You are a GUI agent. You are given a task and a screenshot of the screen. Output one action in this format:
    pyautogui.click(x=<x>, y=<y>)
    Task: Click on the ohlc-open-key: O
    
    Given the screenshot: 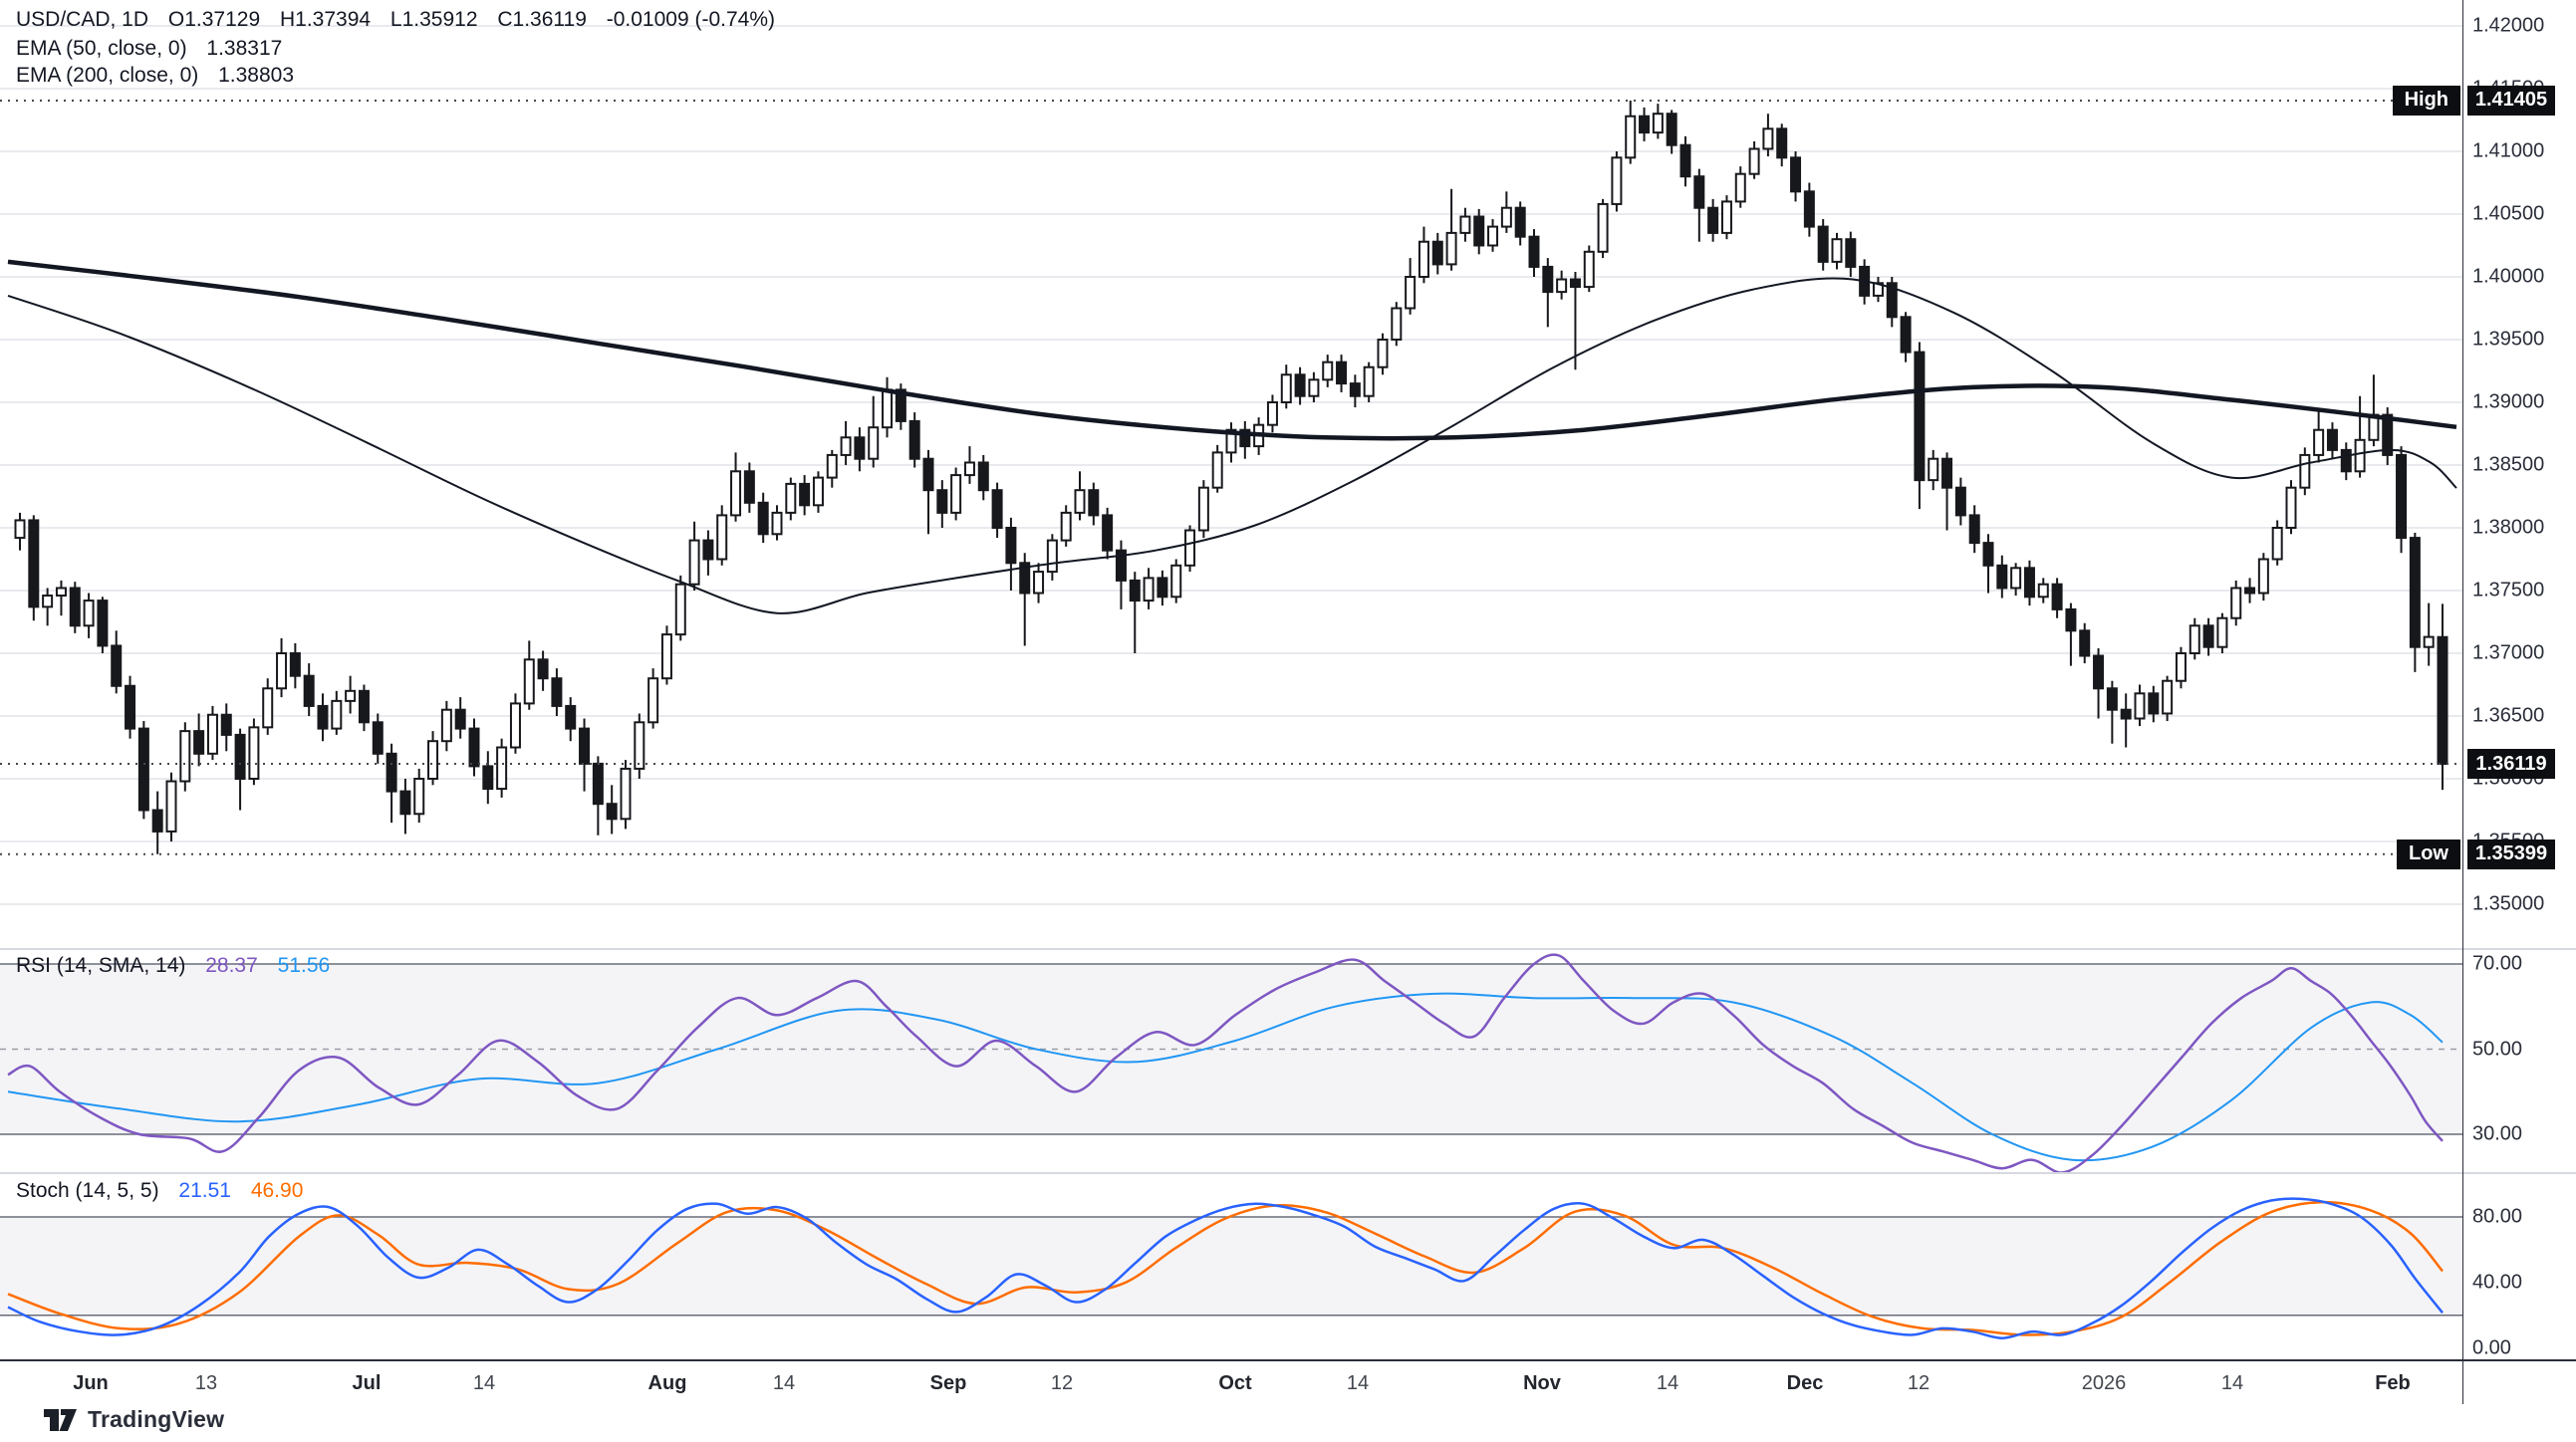 What is the action you would take?
    pyautogui.click(x=176, y=19)
    